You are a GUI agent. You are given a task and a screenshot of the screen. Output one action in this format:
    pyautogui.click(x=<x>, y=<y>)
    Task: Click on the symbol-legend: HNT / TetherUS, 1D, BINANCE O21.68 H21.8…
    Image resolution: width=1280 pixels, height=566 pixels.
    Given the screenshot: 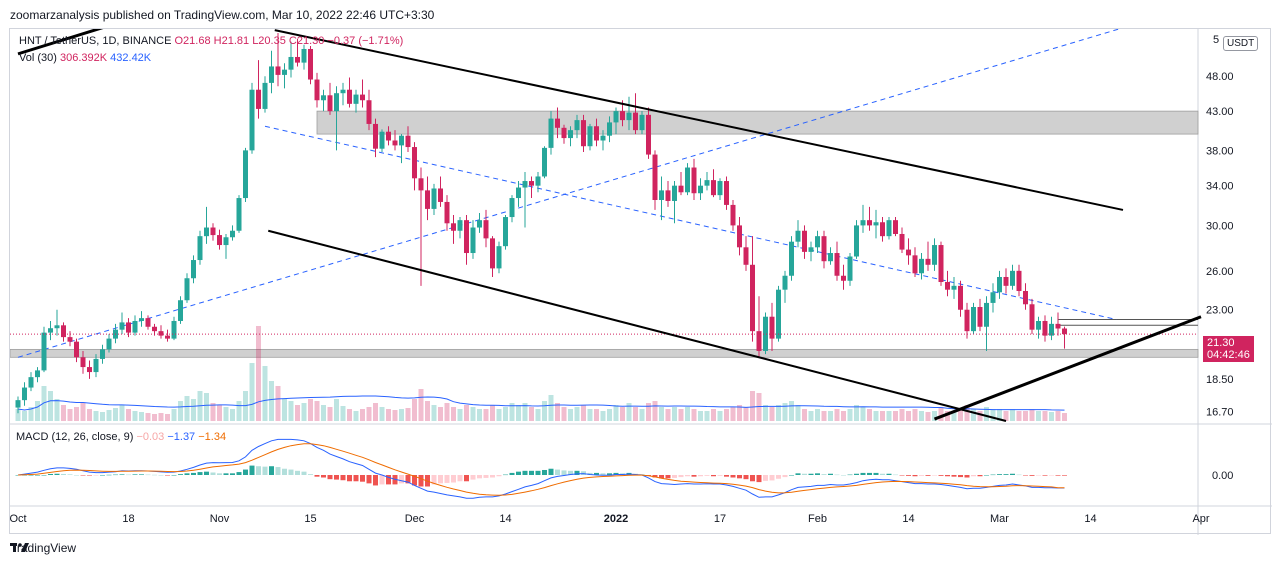 What is the action you would take?
    pyautogui.click(x=211, y=41)
    